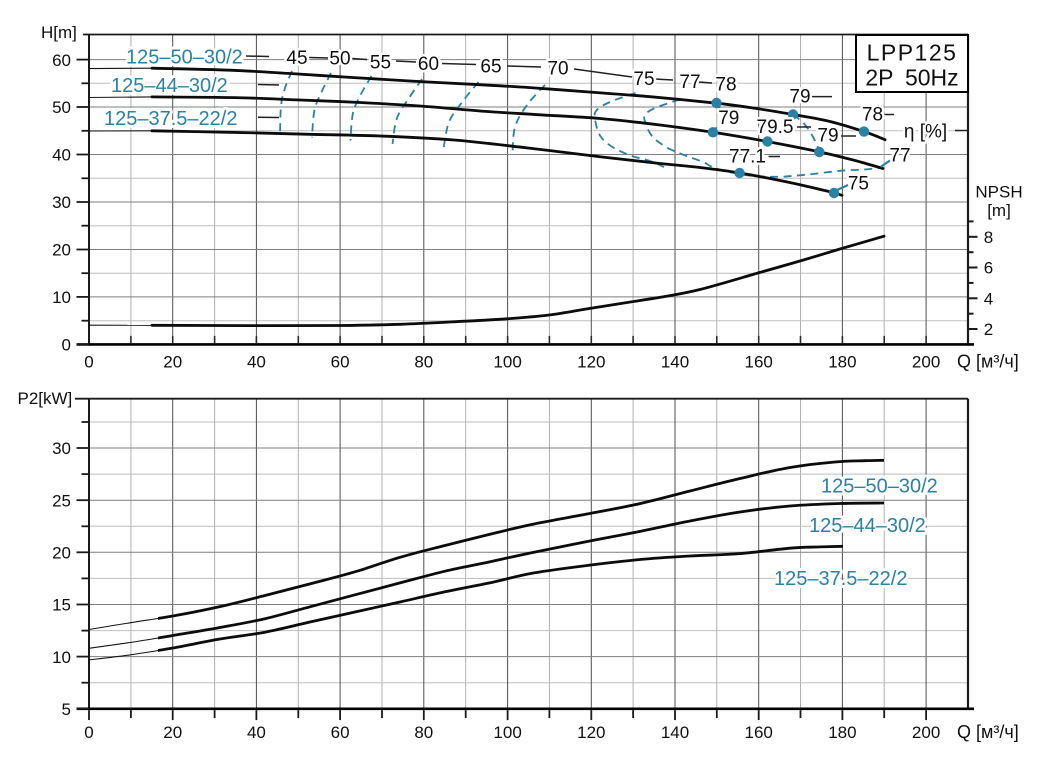 This screenshot has width=1057, height=757. I want to click on svg-text: 5, so click(66, 709).